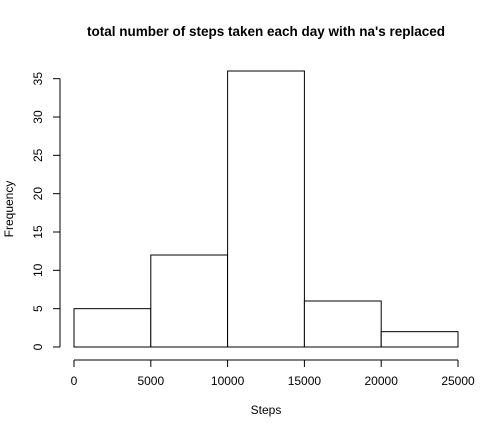  Describe the element at coordinates (38, 117) in the screenshot. I see `y-tick-label-6: 30` at that location.